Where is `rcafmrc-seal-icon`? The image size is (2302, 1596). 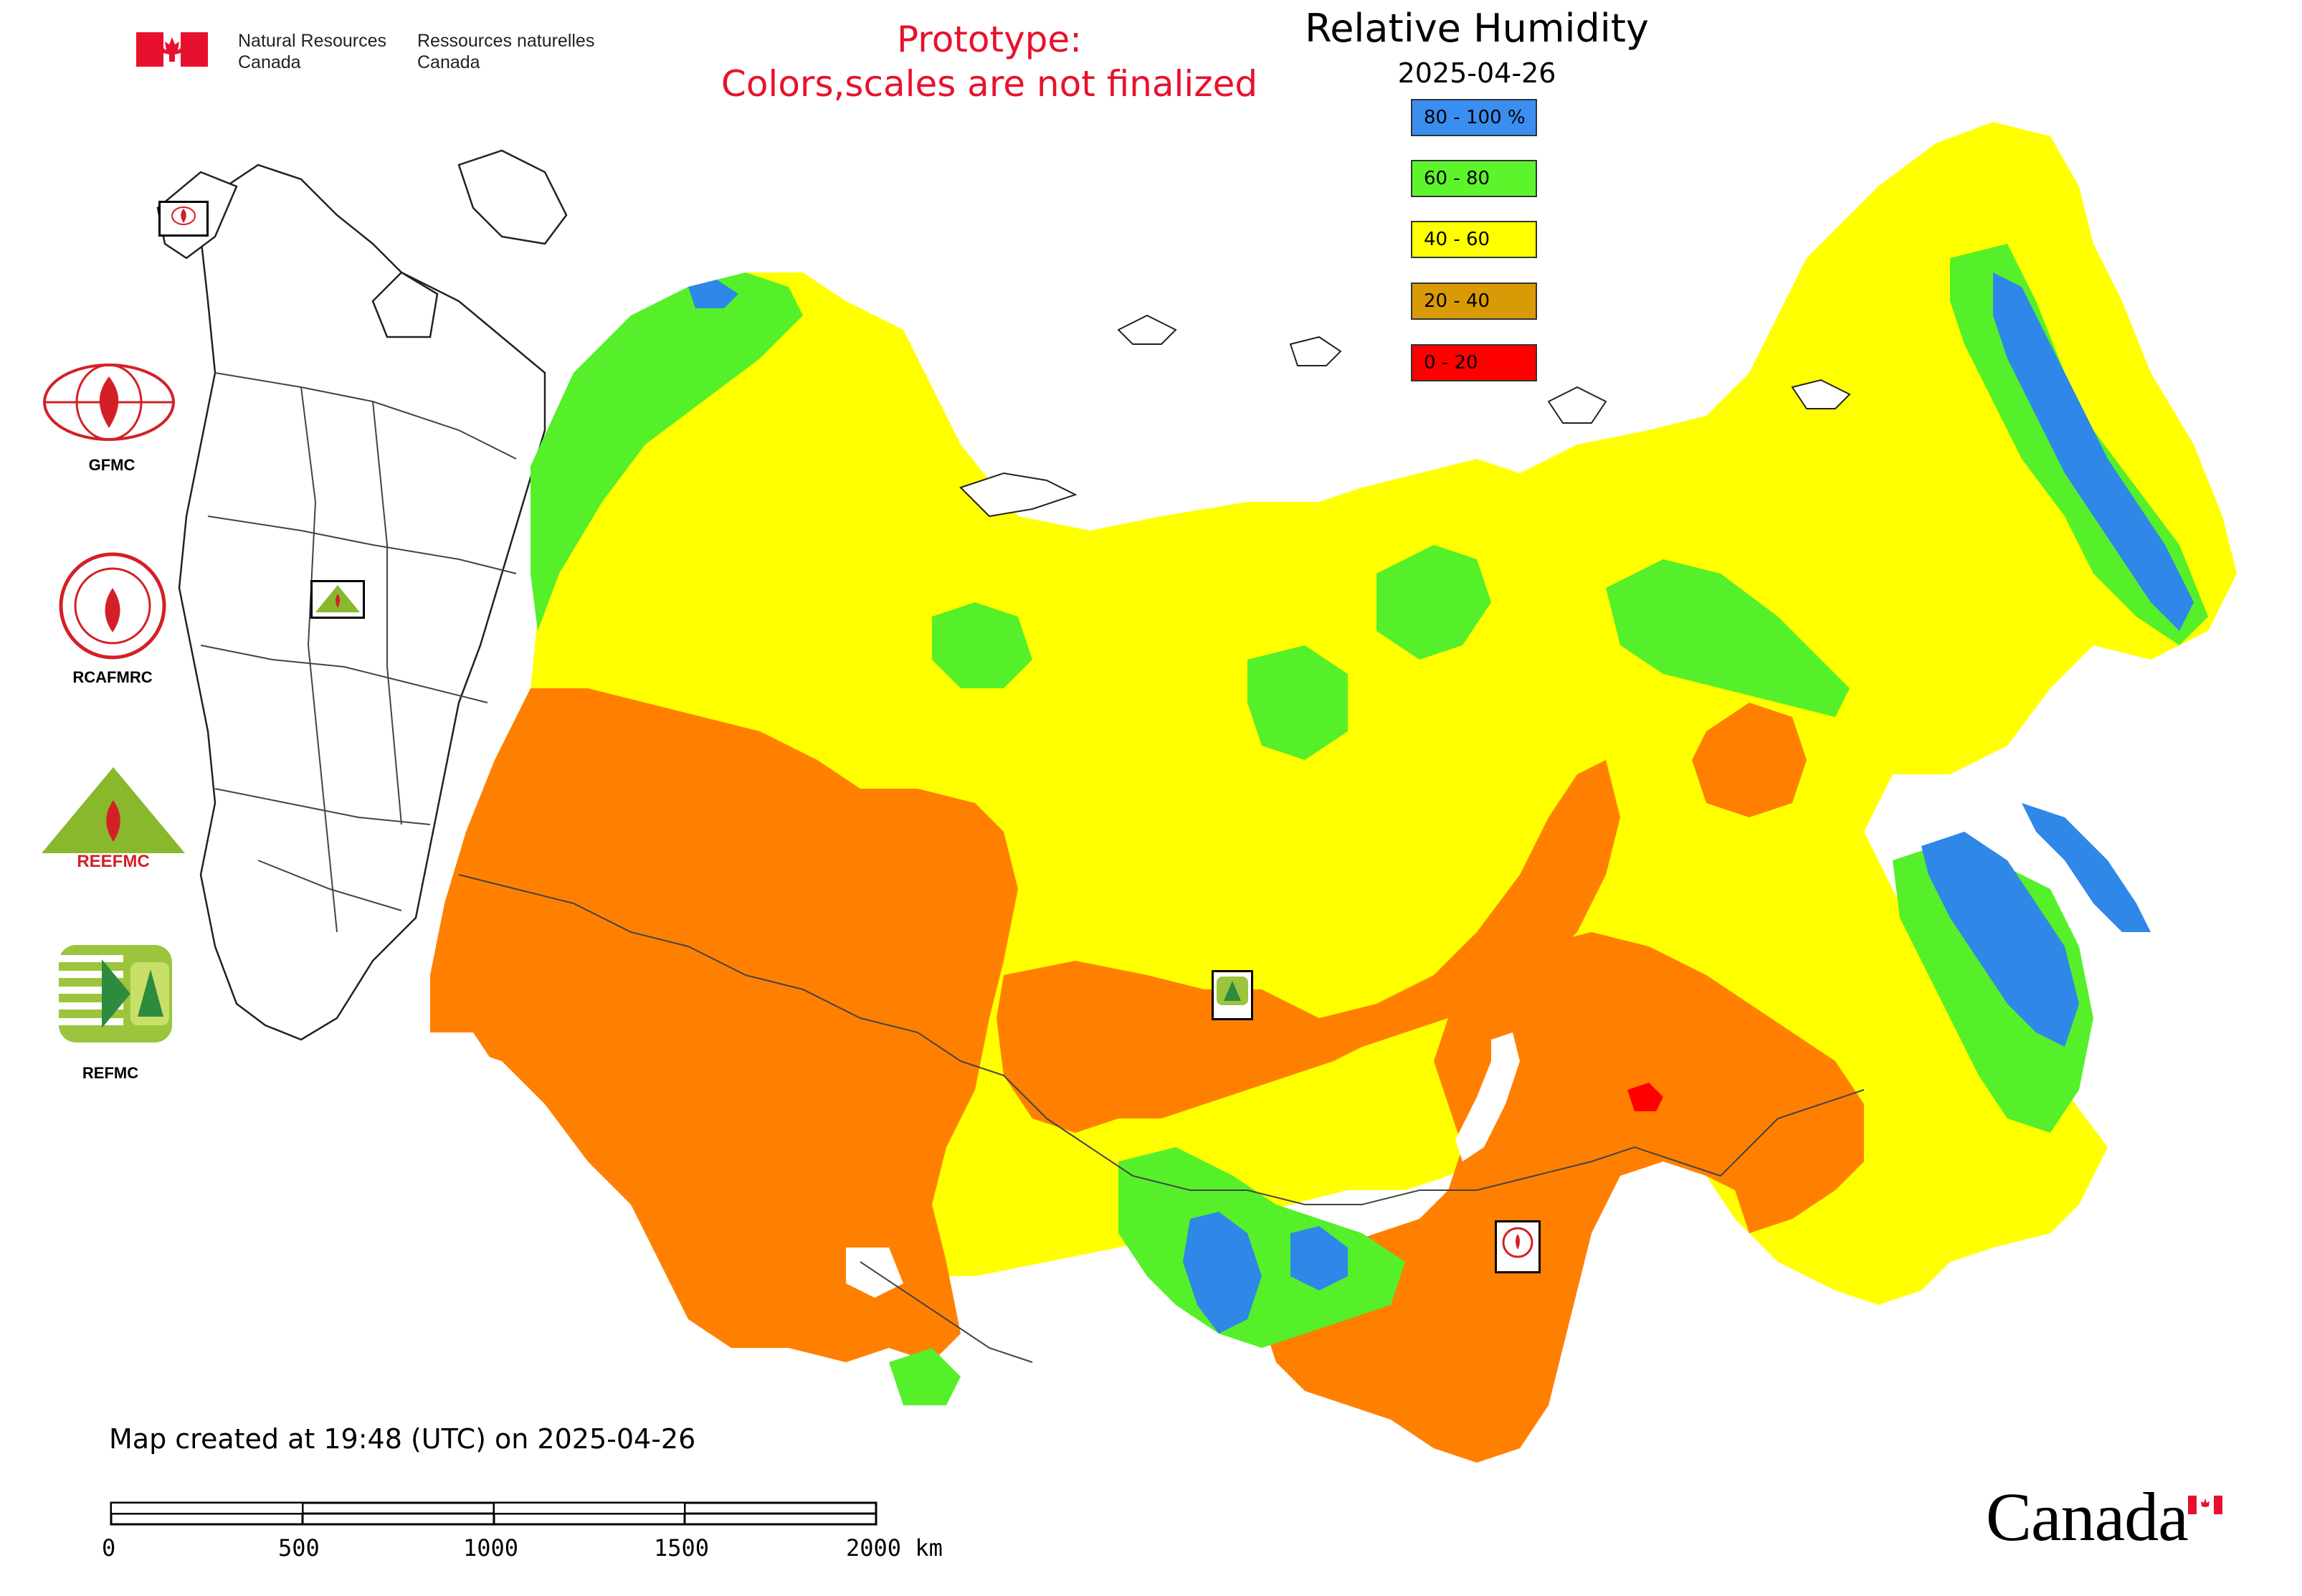
rcafmrc-seal-icon is located at coordinates (113, 606).